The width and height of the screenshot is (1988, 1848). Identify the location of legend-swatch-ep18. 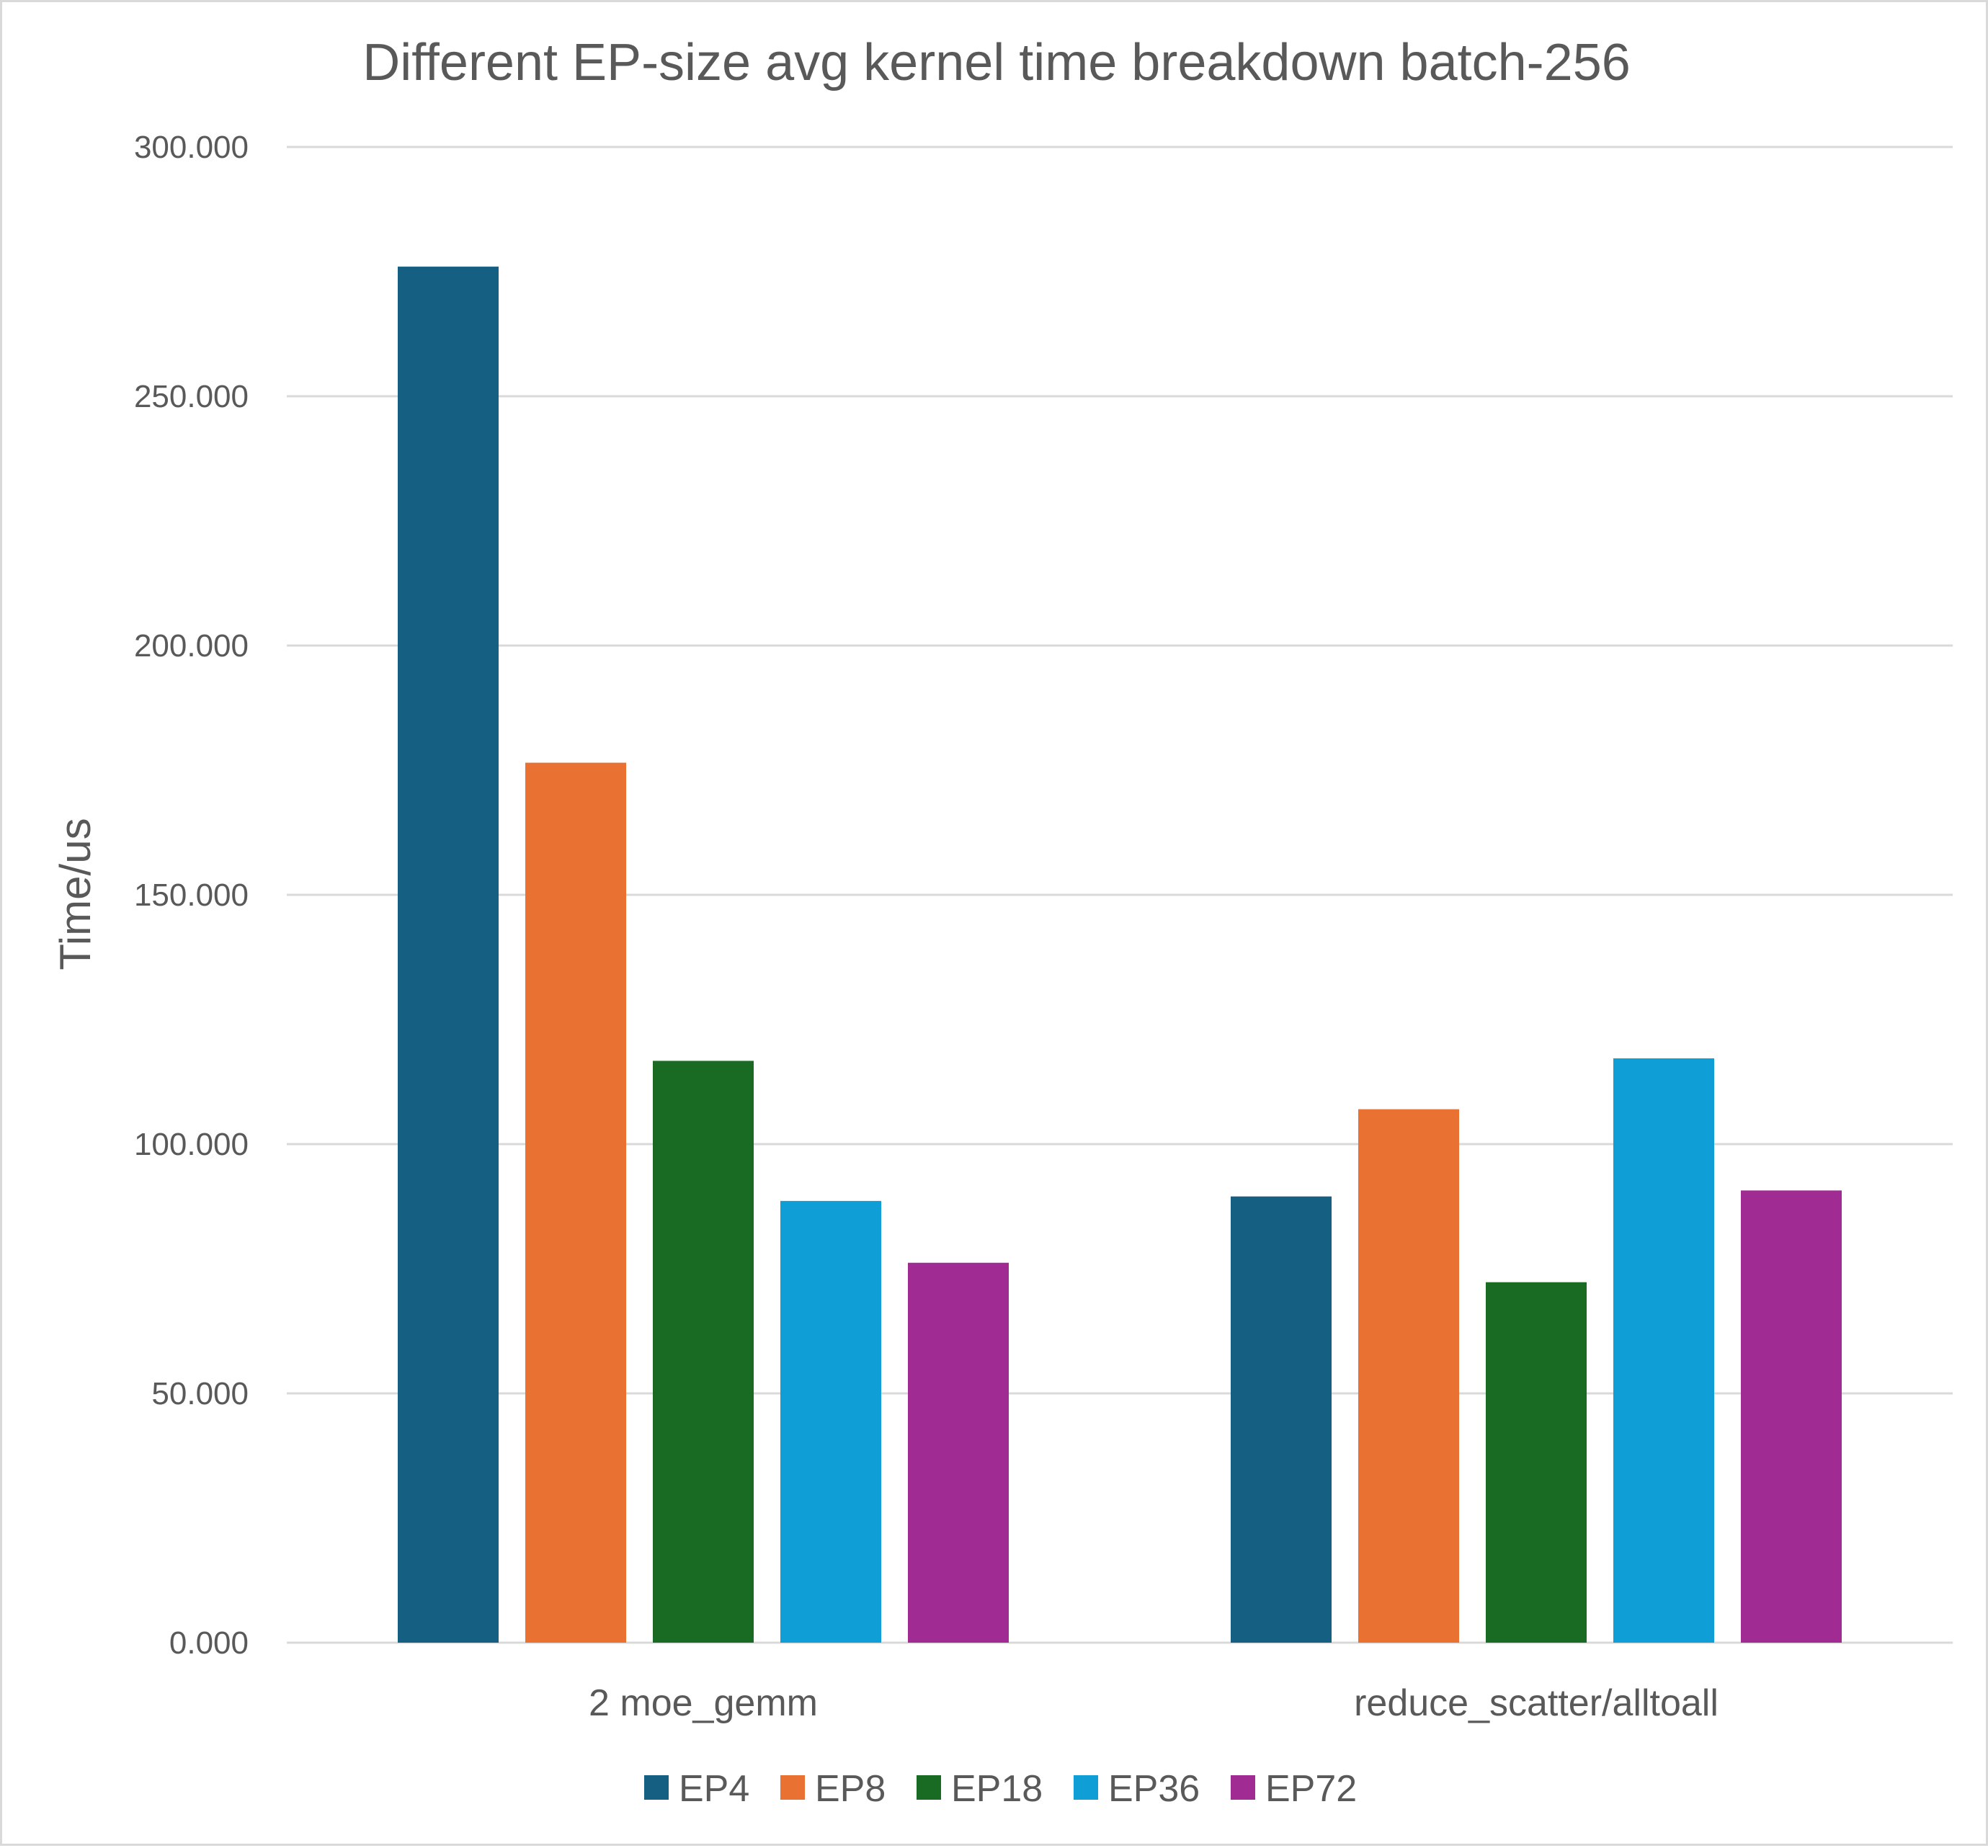
(929, 1787).